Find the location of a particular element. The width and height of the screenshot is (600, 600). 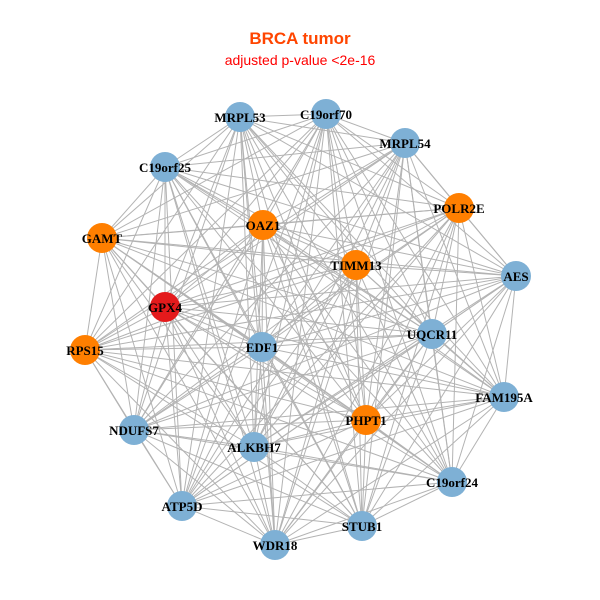

edge-POLR2E-FAM195A is located at coordinates (481, 302).